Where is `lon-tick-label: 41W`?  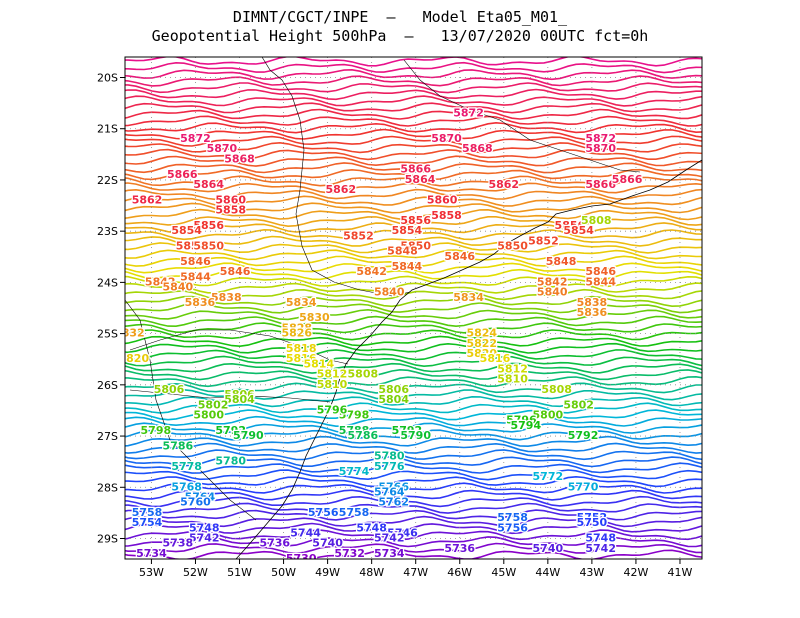 lon-tick-label: 41W is located at coordinates (680, 572).